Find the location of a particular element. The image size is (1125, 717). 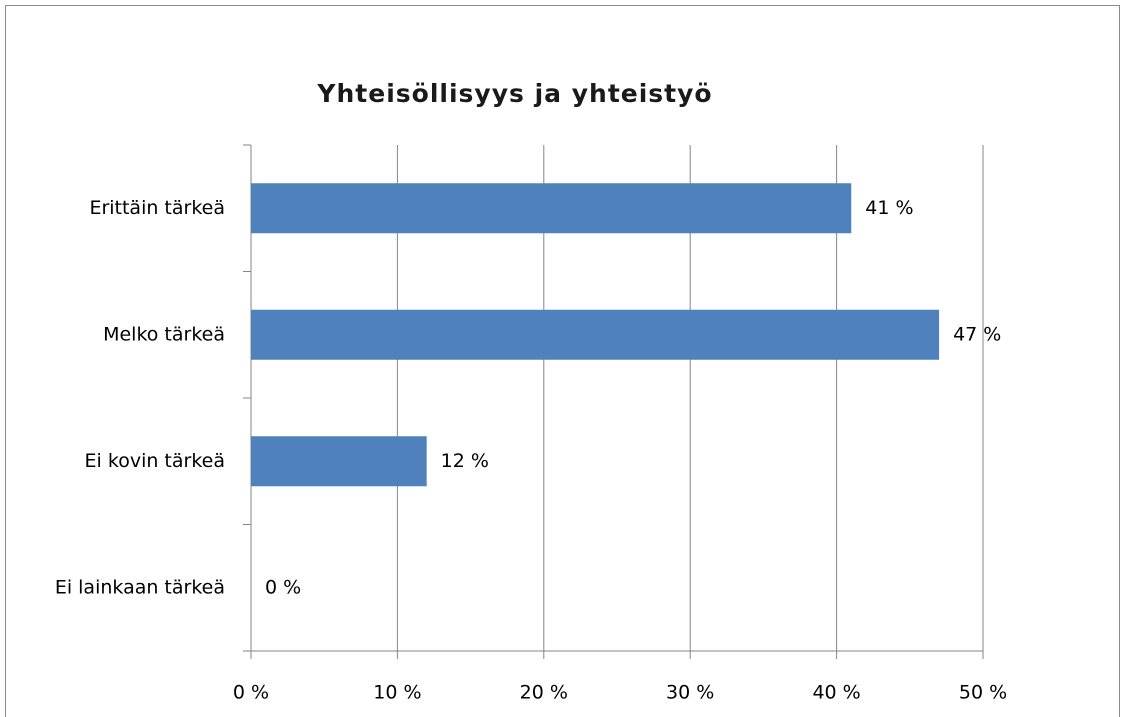

data-label: 47 % is located at coordinates (977, 334).